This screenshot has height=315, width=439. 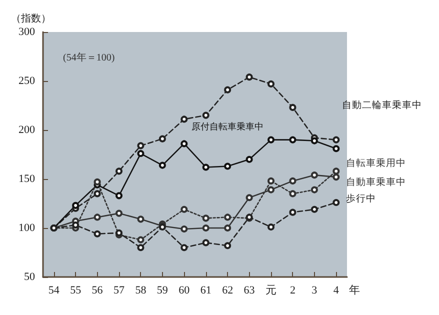 What do you see at coordinates (31, 18) in the screenshot?
I see `y-axis-title: （指数）` at bounding box center [31, 18].